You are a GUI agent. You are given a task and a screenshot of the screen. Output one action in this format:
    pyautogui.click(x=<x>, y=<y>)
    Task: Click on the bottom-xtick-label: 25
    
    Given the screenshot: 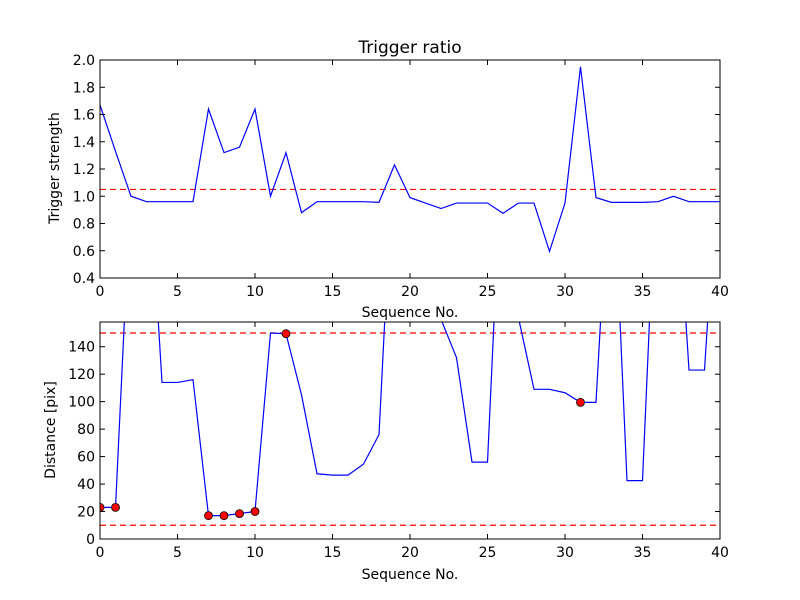 What is the action you would take?
    pyautogui.click(x=488, y=553)
    